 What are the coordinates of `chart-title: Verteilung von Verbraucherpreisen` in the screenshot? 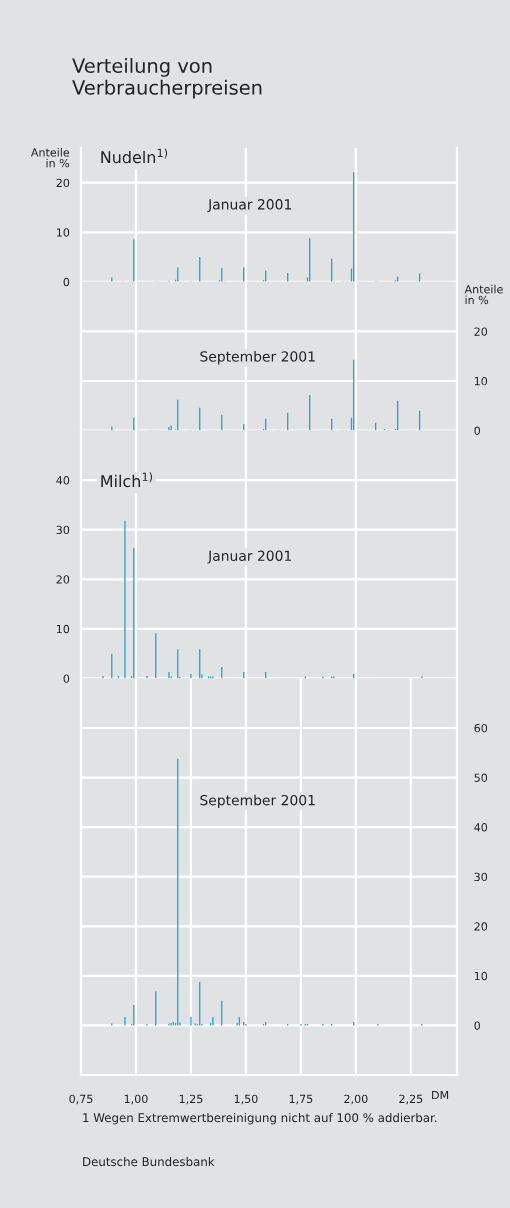 It's located at (167, 78).